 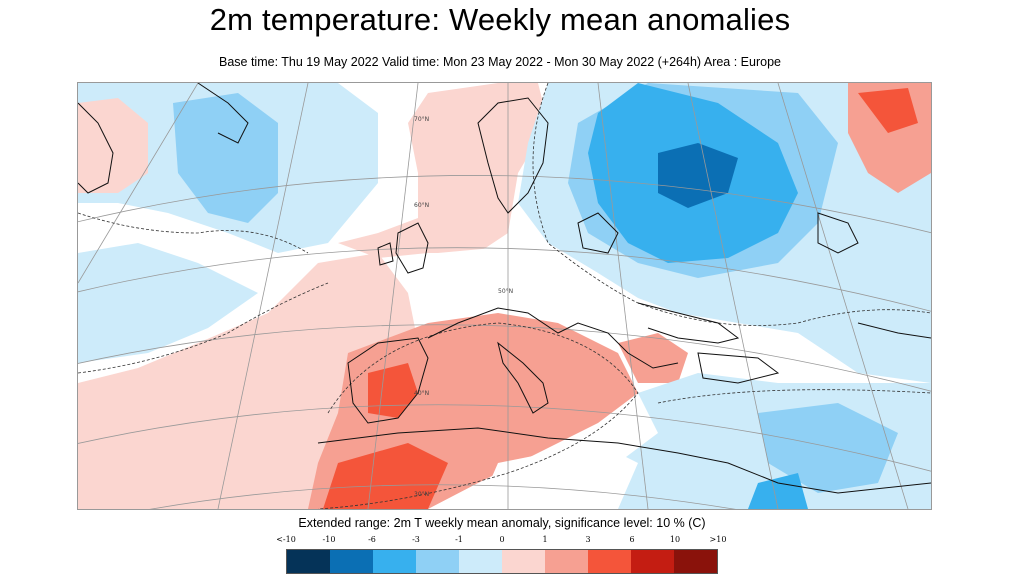 What do you see at coordinates (500, 19) in the screenshot?
I see `chart-title: 2m temperature: Weekly mean anomalies` at bounding box center [500, 19].